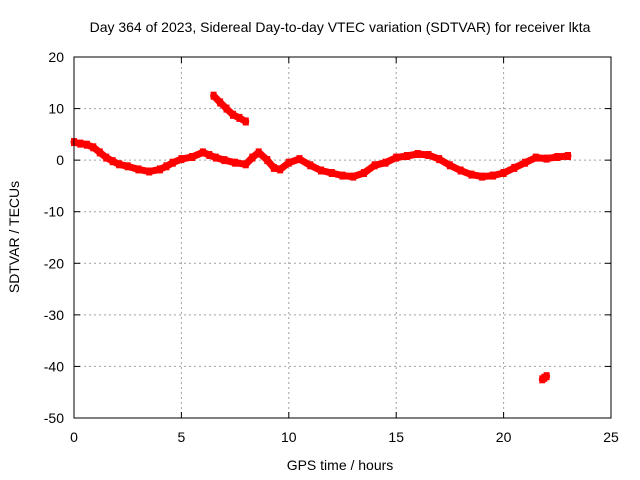 Image resolution: width=640 pixels, height=480 pixels. I want to click on y-tick-label: -30, so click(54, 315).